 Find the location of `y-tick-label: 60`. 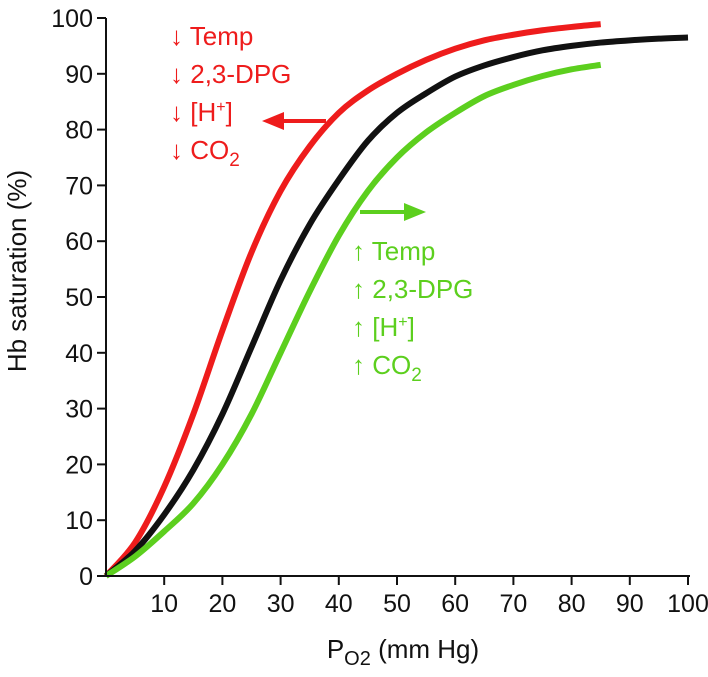

y-tick-label: 60 is located at coordinates (79, 242).